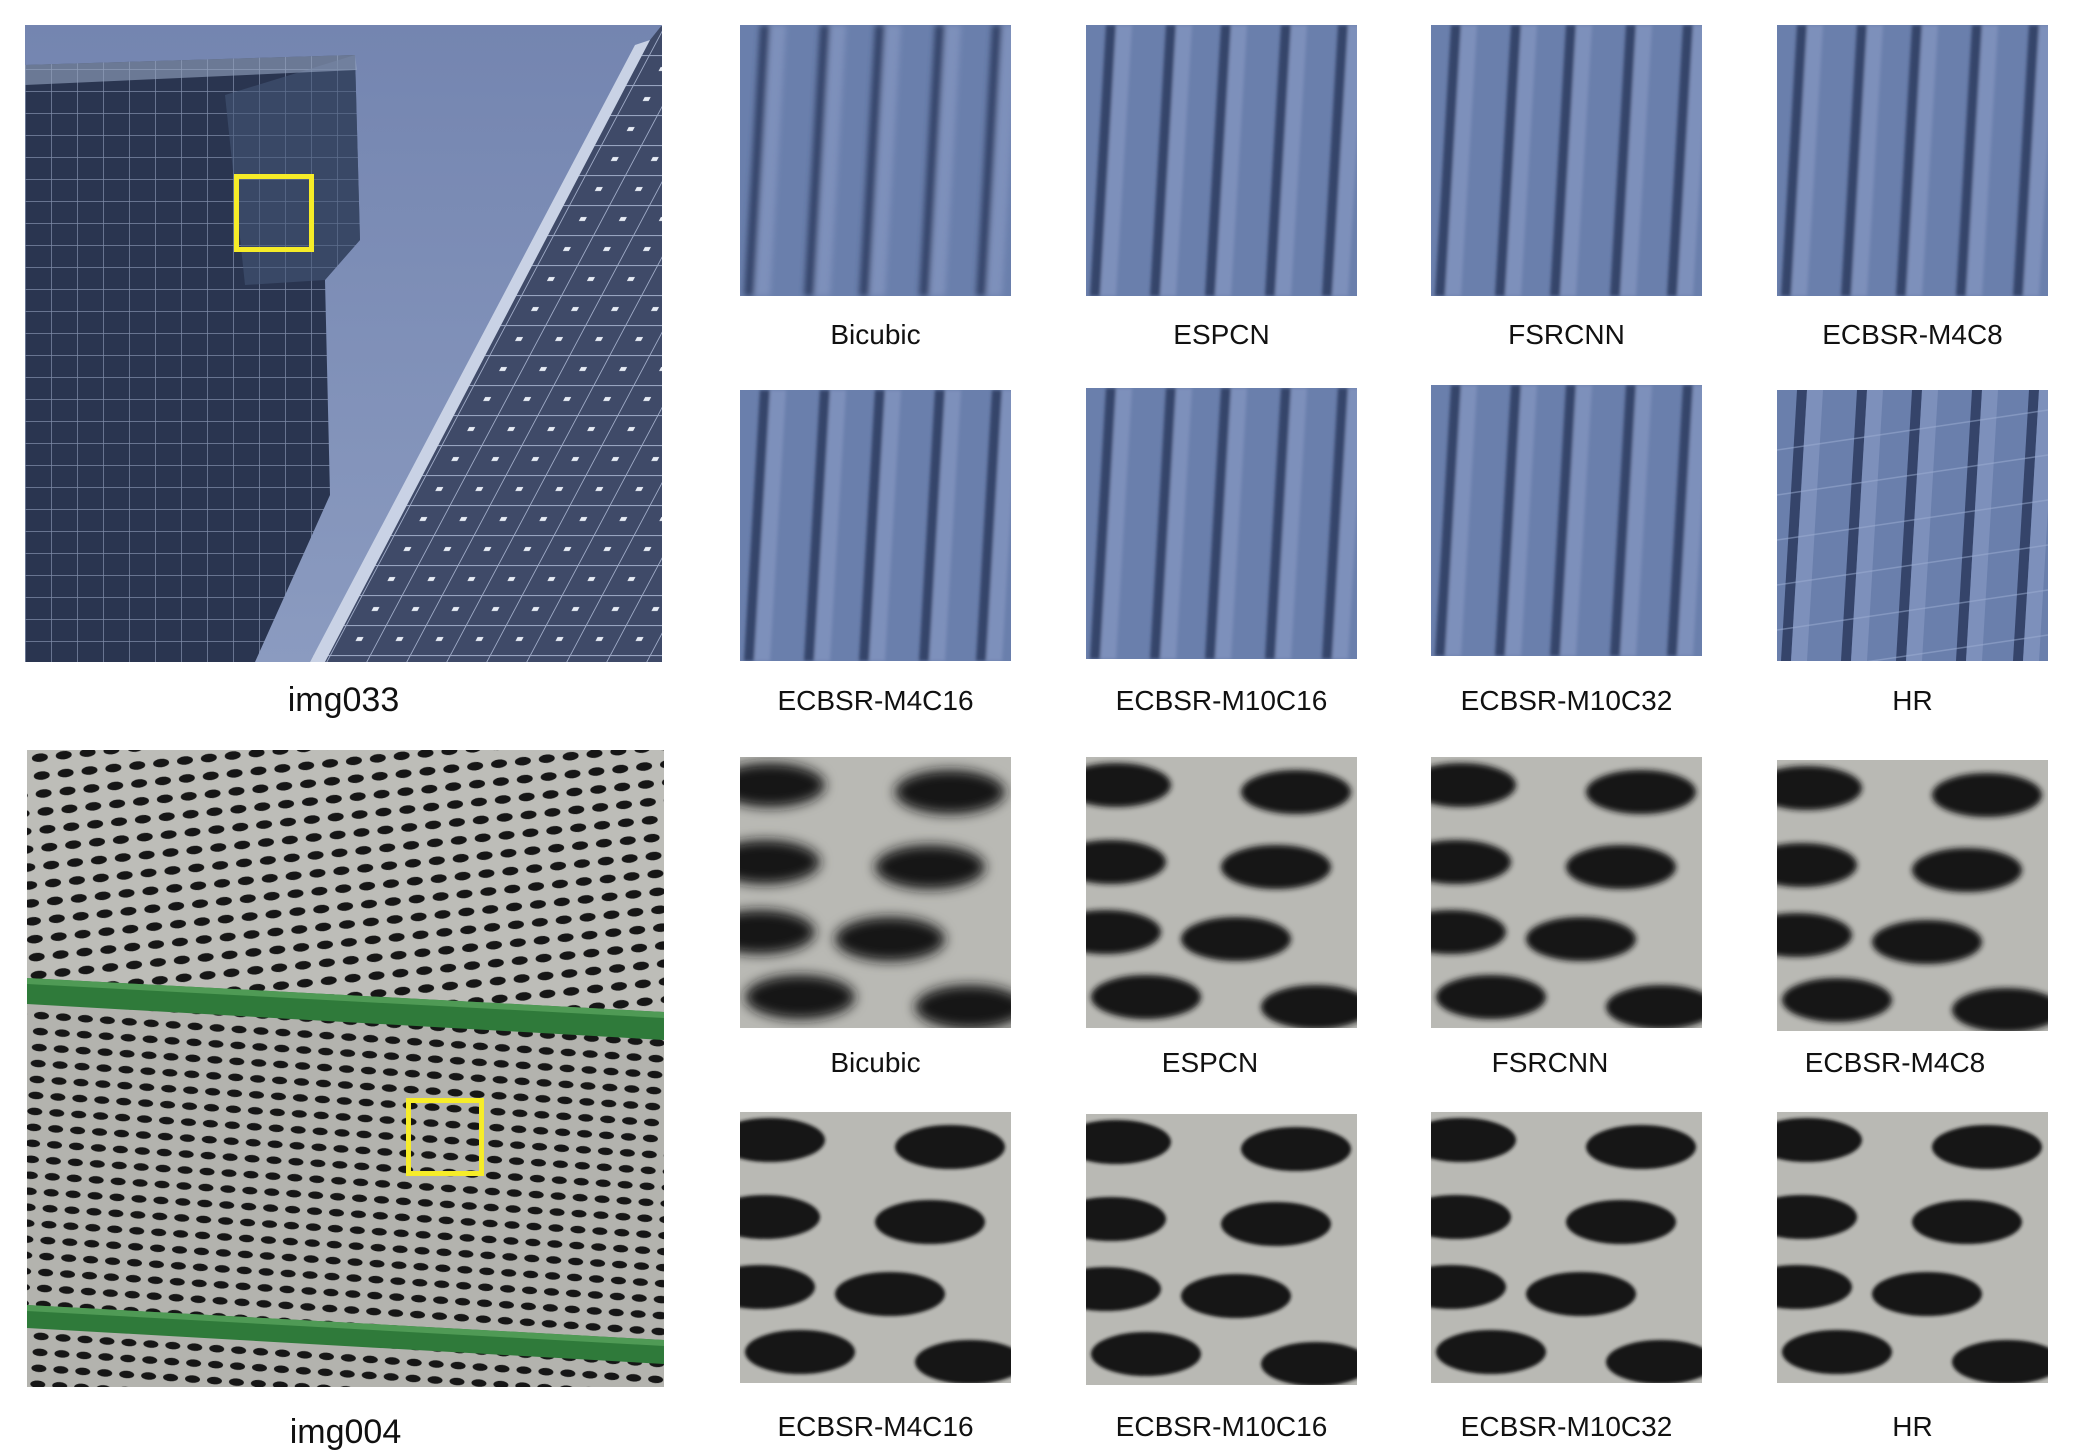 The width and height of the screenshot is (2080, 1456). What do you see at coordinates (343, 343) in the screenshot?
I see `source-image-building` at bounding box center [343, 343].